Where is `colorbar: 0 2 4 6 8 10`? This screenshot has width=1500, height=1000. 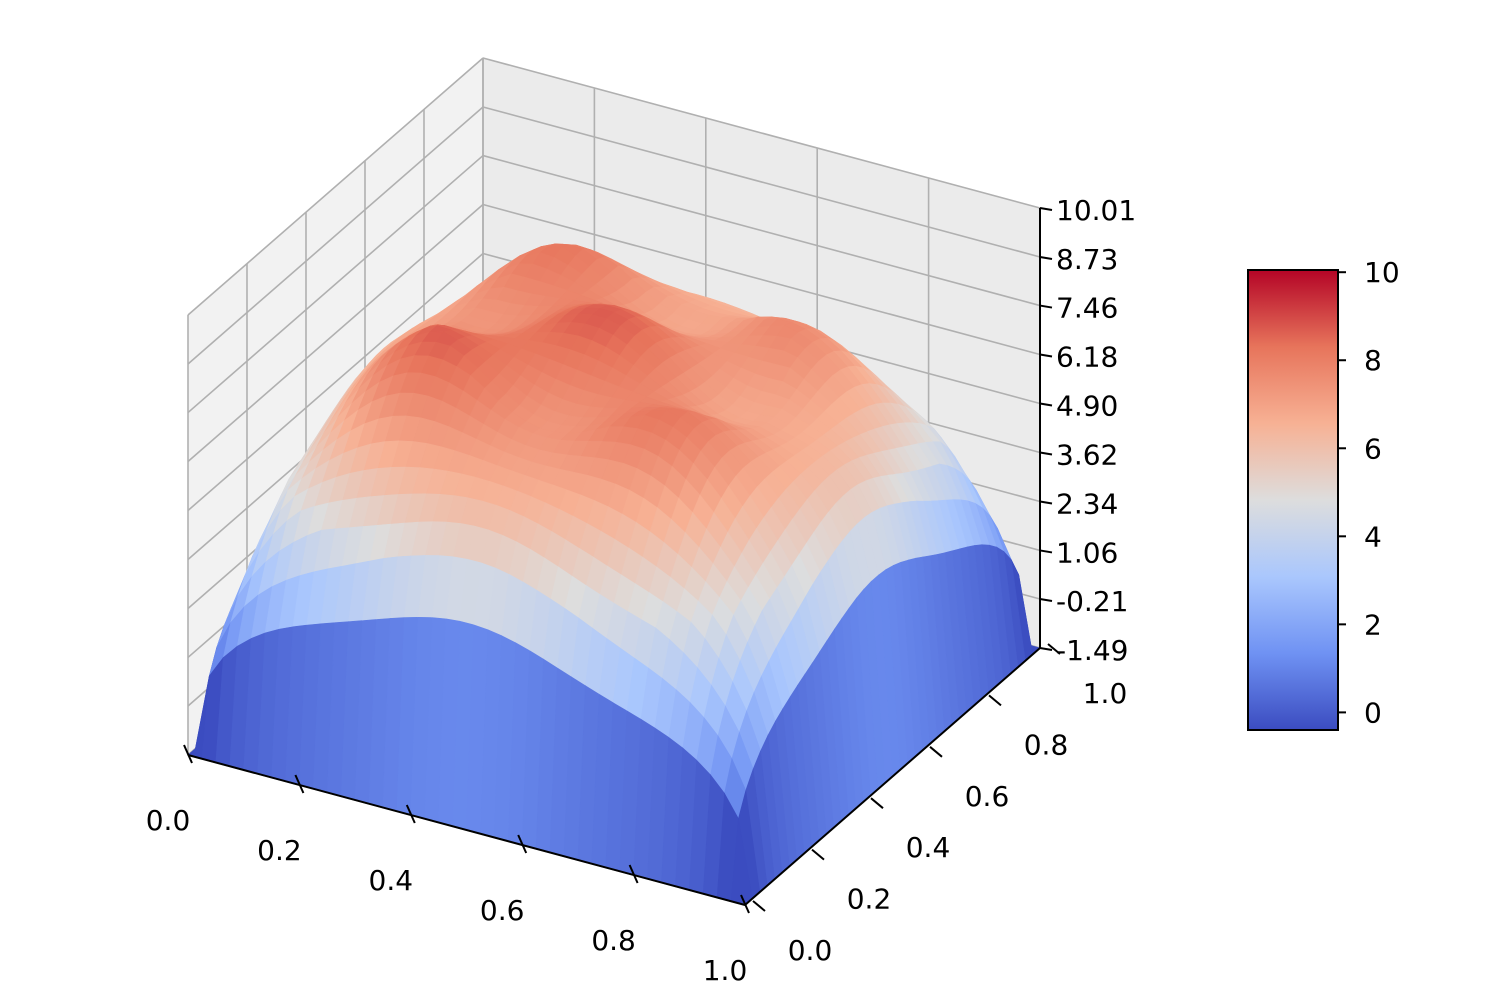 colorbar: 0 2 4 6 8 10 is located at coordinates (1323, 493).